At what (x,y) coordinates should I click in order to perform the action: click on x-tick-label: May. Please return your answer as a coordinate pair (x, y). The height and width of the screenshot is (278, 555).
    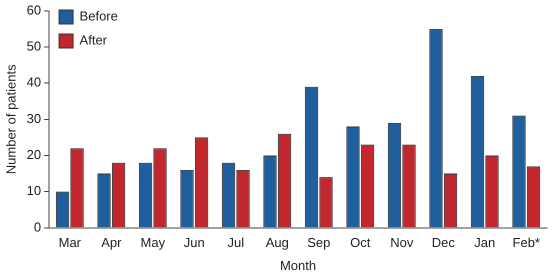
    Looking at the image, I should click on (153, 242).